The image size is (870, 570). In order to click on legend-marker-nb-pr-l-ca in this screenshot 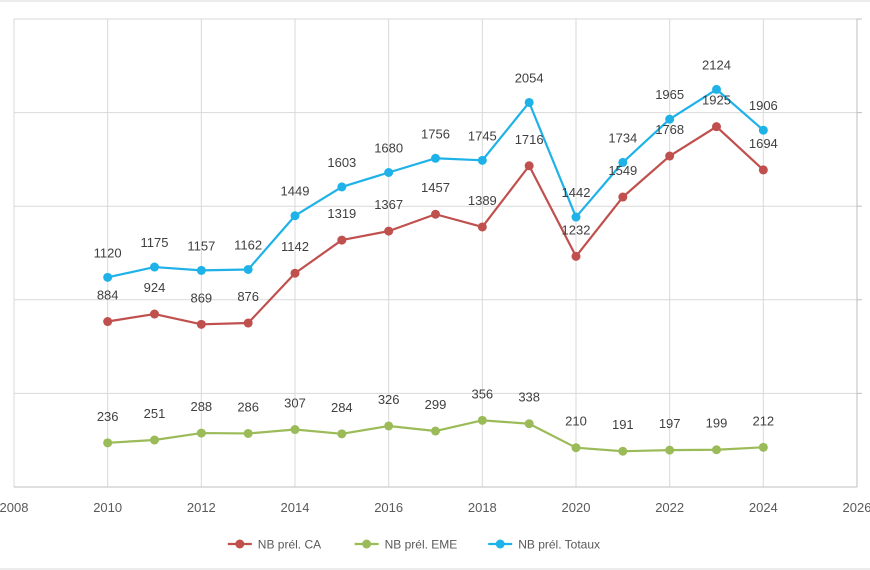, I will do `click(240, 544)`.